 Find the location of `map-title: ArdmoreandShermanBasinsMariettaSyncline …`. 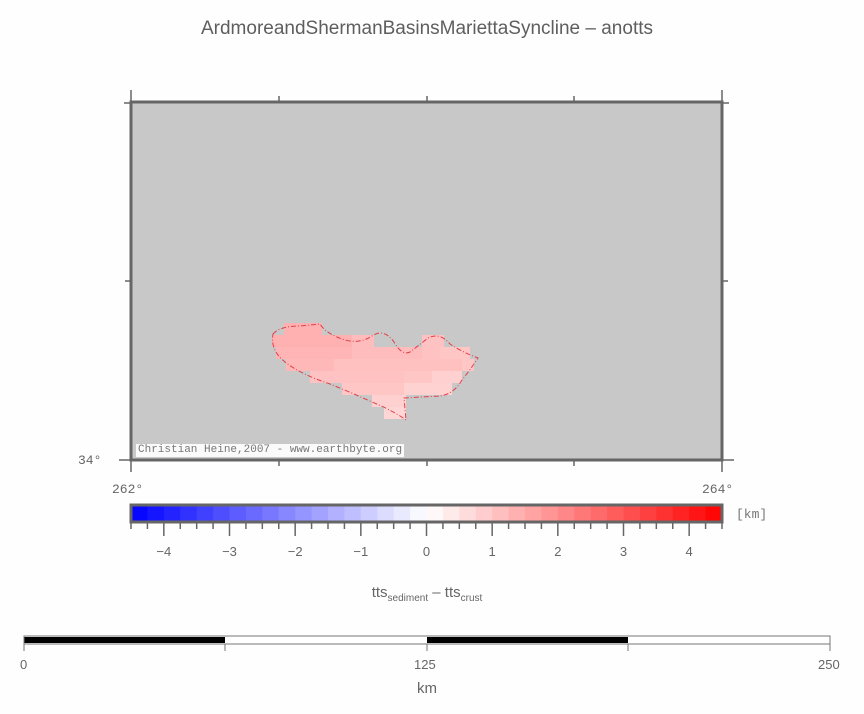

map-title: ArdmoreandShermanBasinsMariettaSyncline … is located at coordinates (426, 28).